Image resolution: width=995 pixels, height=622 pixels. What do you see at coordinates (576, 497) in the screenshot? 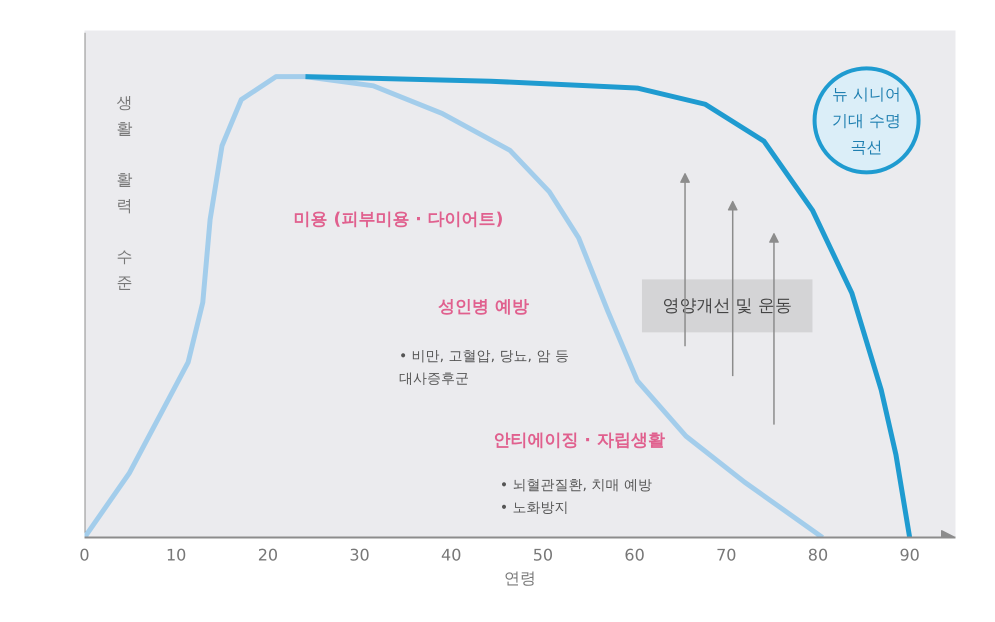
I see `annotation: • 뇌혈관질환, 치매 예방 • 노화방지` at bounding box center [576, 497].